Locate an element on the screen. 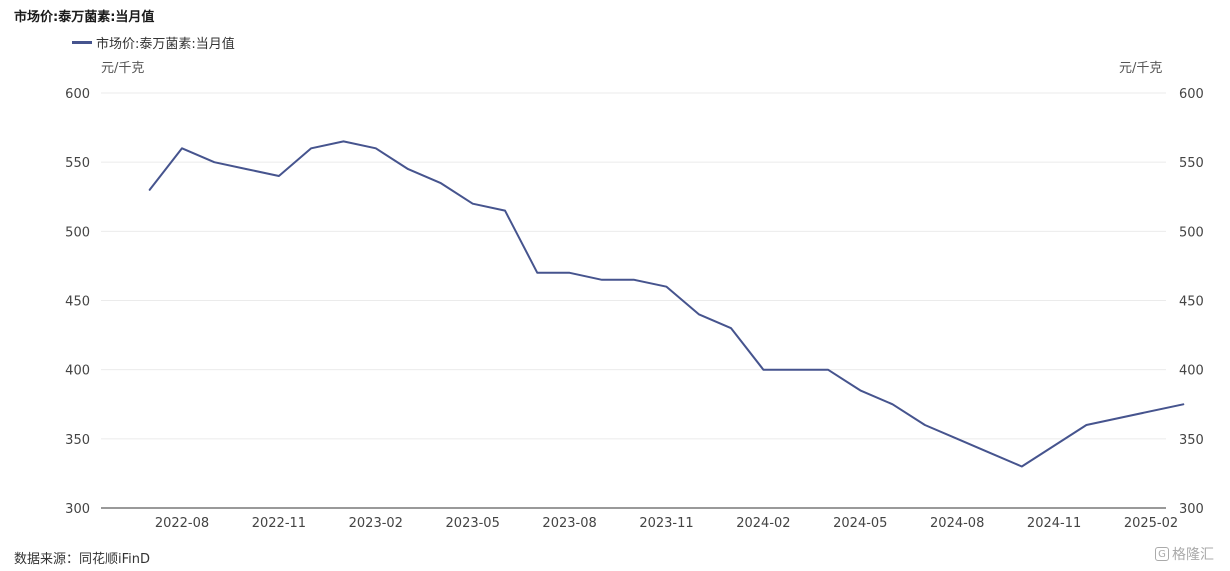  chart-title: 市场价:泰万菌素:当月值 is located at coordinates (84, 17).